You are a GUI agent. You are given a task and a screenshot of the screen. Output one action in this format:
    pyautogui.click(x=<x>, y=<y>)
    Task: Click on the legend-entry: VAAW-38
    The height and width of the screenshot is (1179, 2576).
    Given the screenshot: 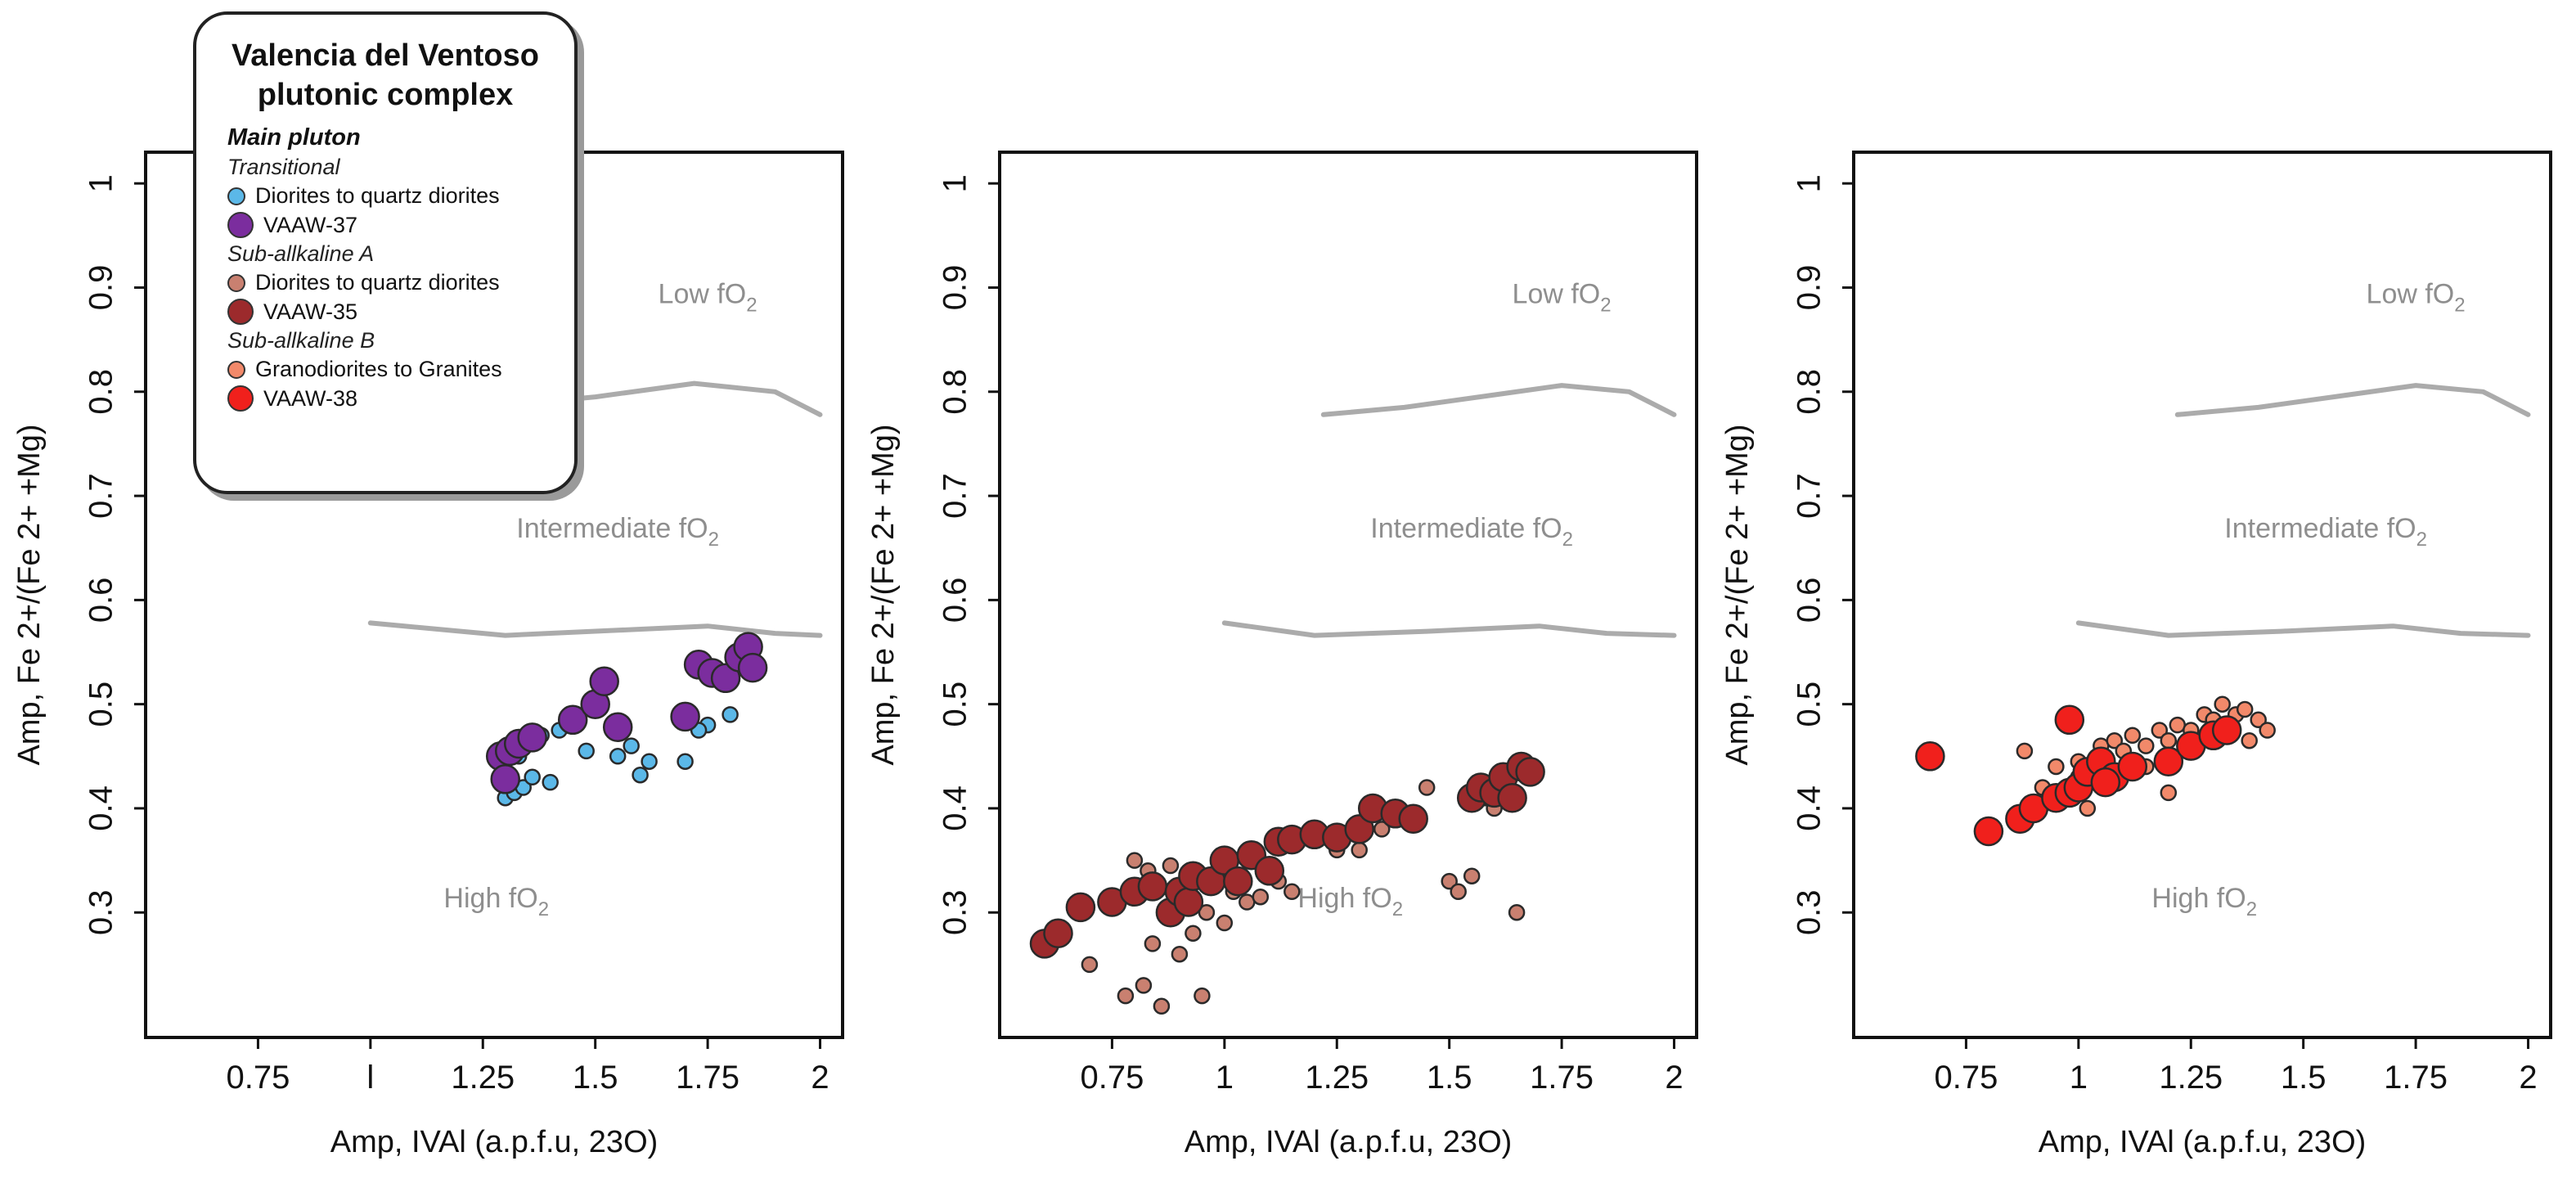 What is the action you would take?
    pyautogui.click(x=401, y=399)
    